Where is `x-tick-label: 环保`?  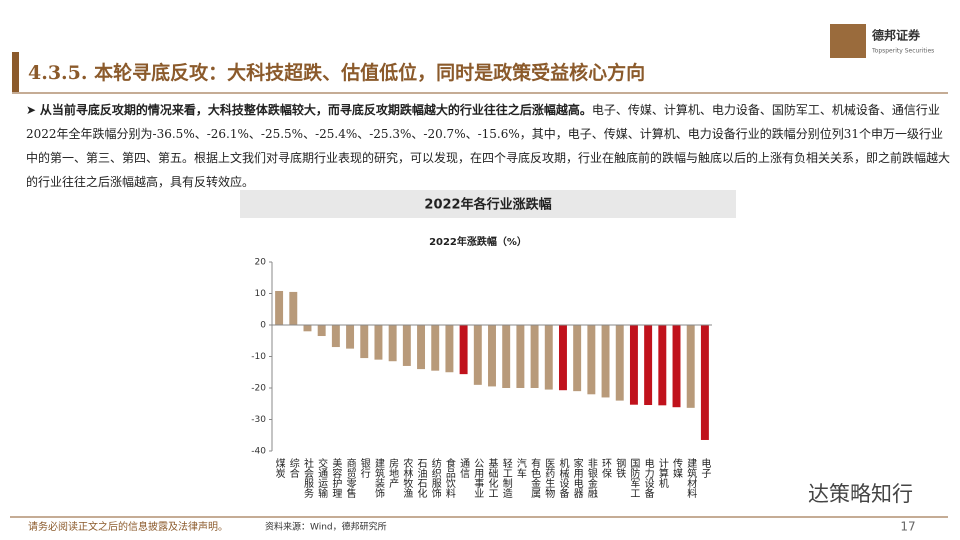
x-tick-label: 环保 is located at coordinates (606, 468).